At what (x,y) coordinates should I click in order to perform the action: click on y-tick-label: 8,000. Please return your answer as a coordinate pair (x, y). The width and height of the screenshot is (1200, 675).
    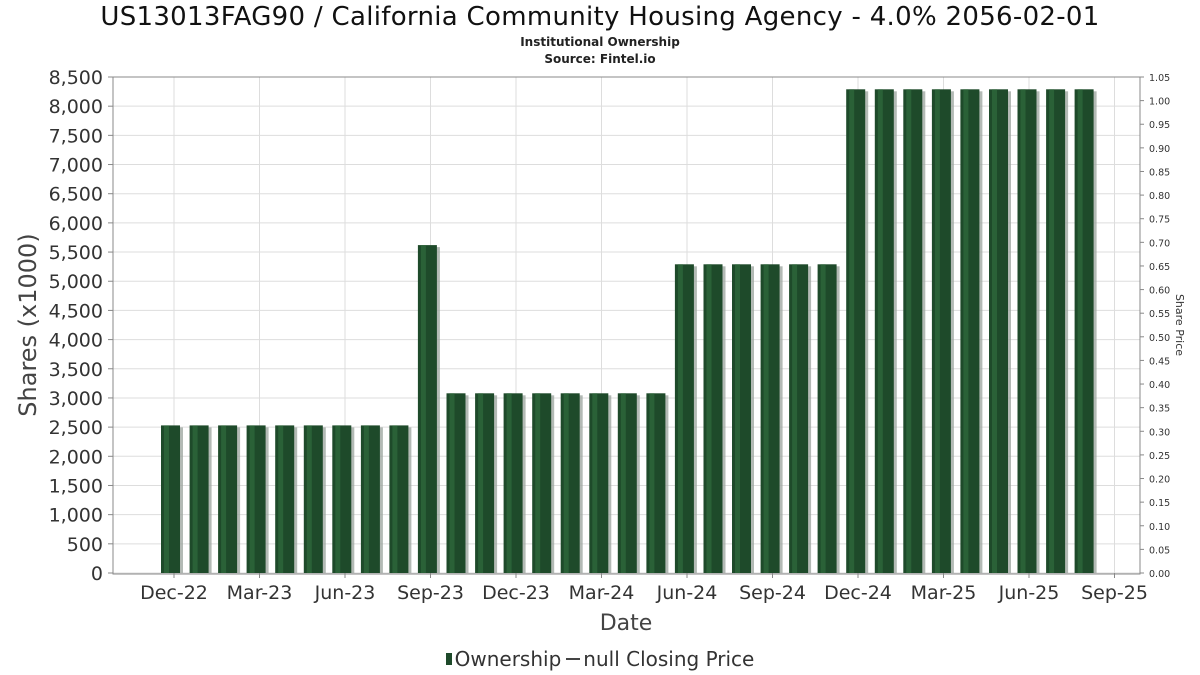
    Looking at the image, I should click on (76, 107).